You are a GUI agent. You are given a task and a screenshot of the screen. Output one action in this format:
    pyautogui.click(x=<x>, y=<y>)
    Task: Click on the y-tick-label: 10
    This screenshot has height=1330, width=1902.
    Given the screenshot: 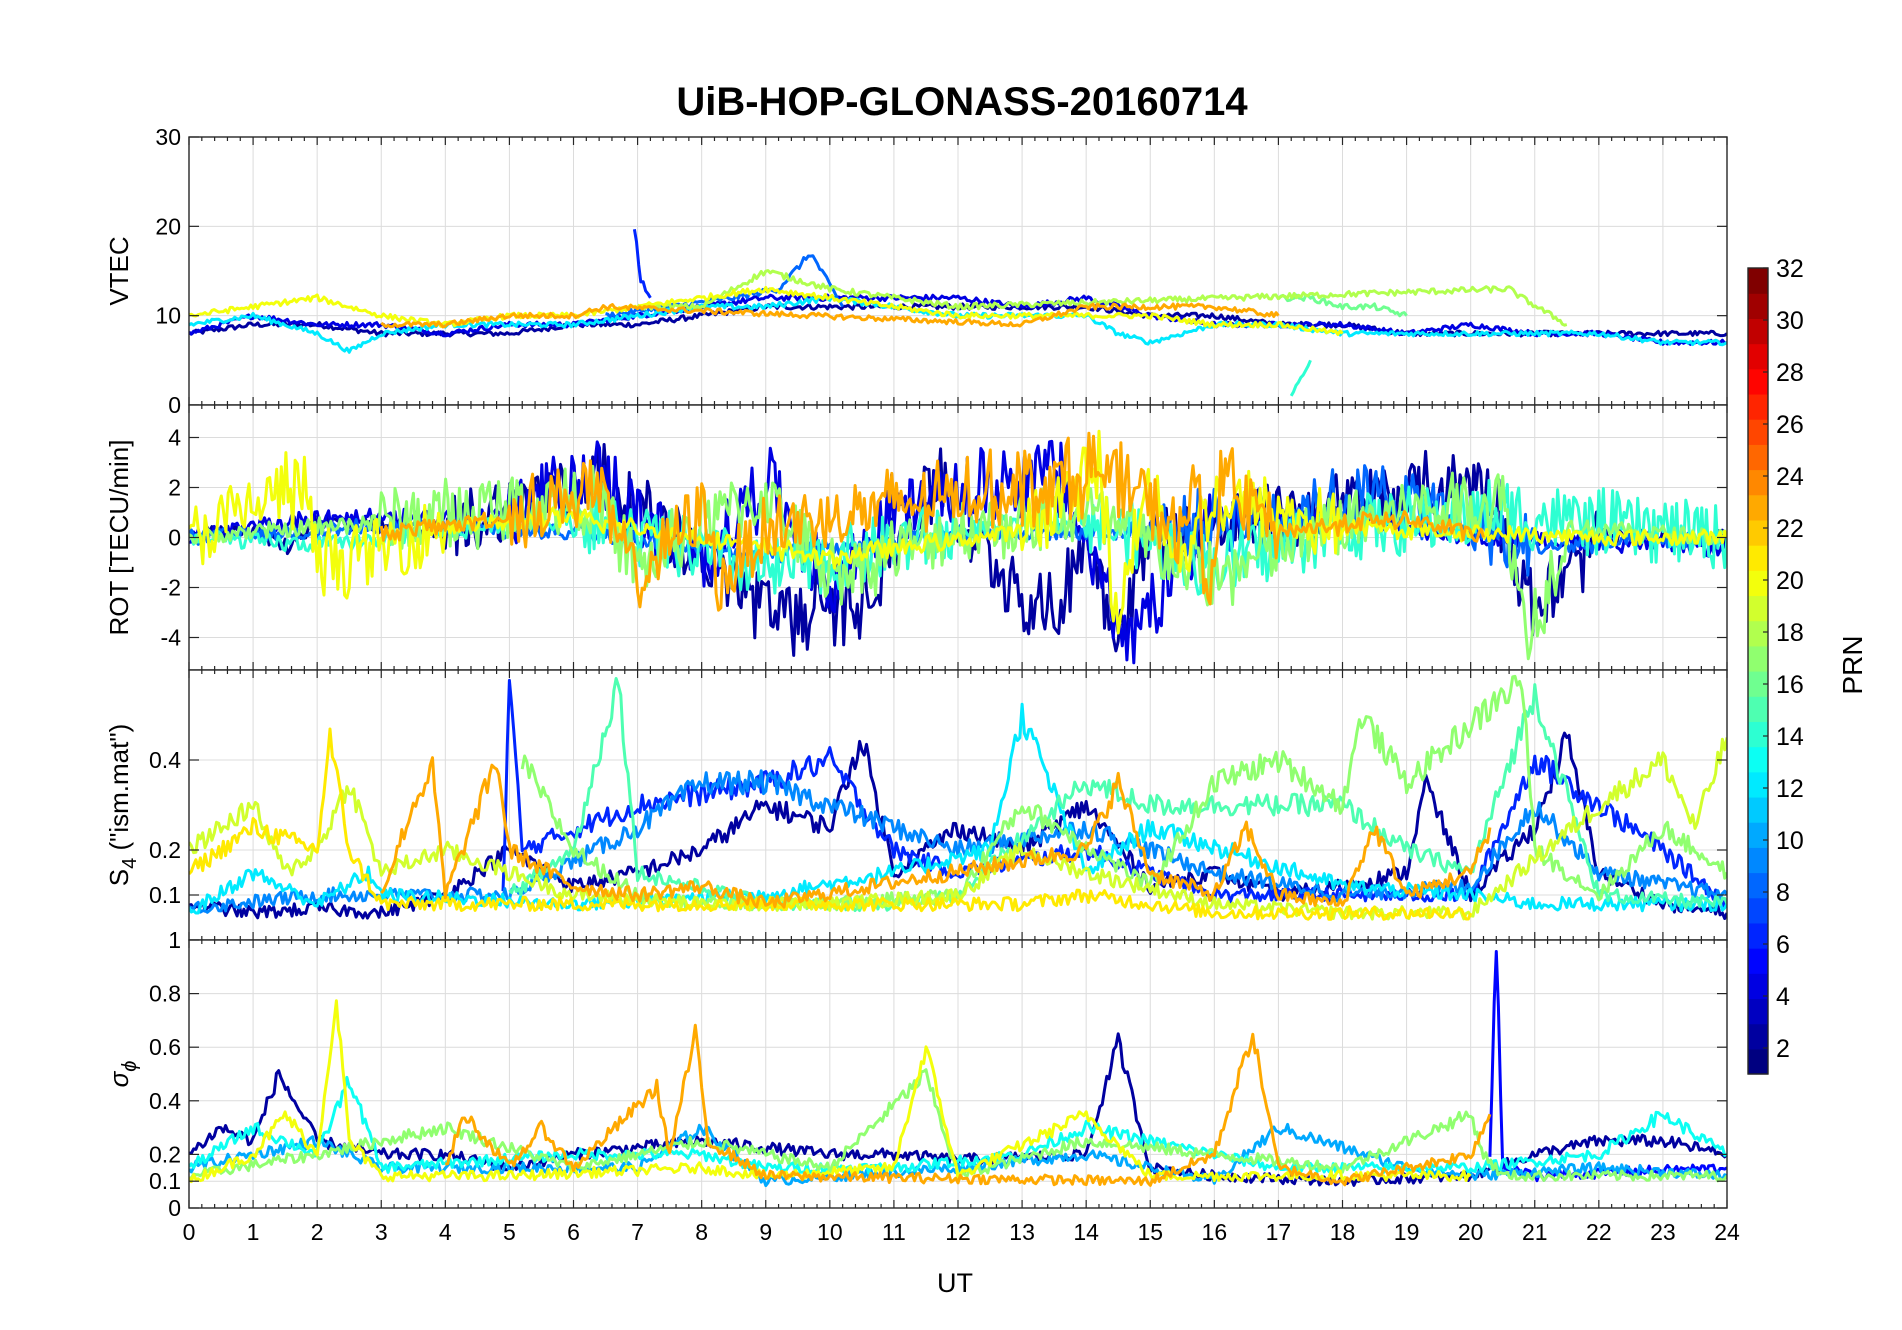 What is the action you would take?
    pyautogui.click(x=168, y=316)
    